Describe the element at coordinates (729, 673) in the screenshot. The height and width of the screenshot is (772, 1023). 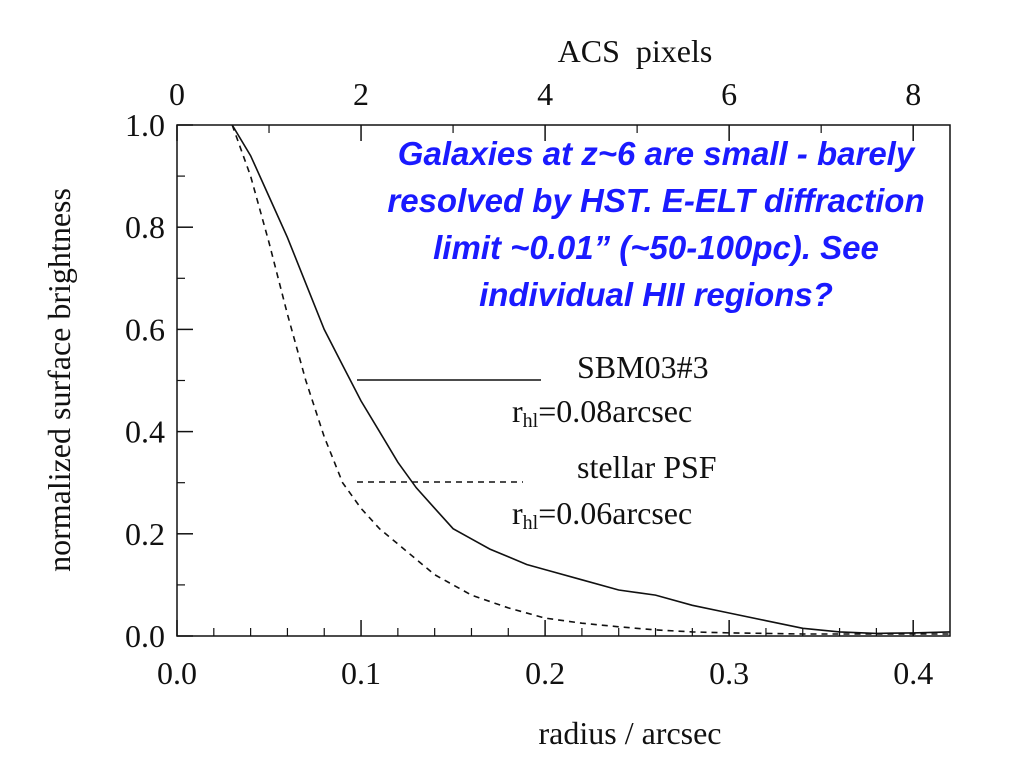
I see `x-tick-label: 0.3` at that location.